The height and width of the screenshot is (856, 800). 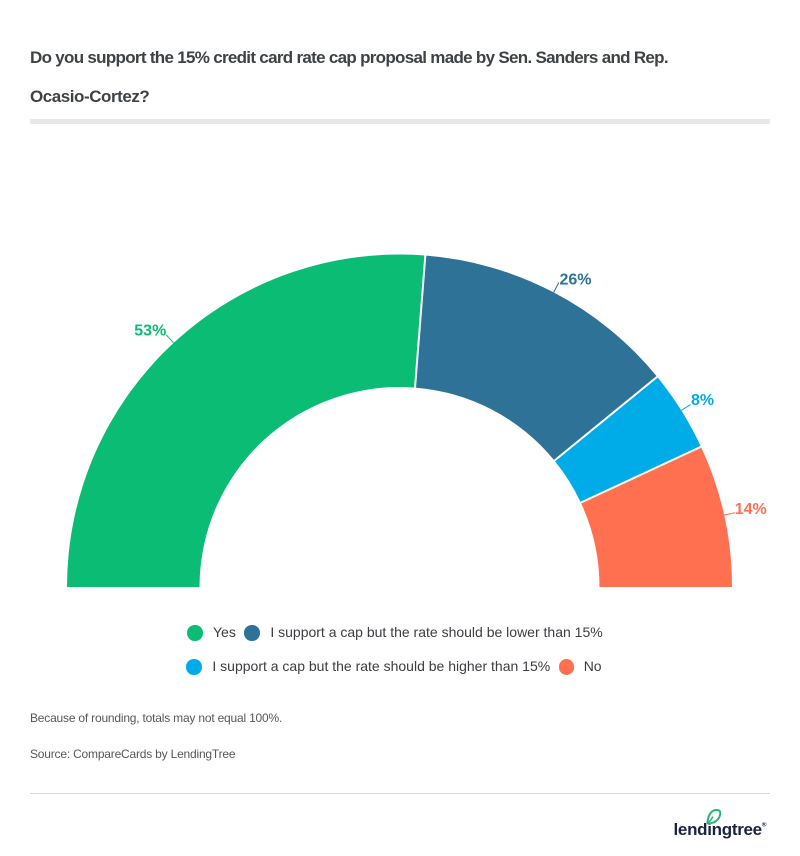 I want to click on svg-text: lendingtree, so click(x=718, y=829).